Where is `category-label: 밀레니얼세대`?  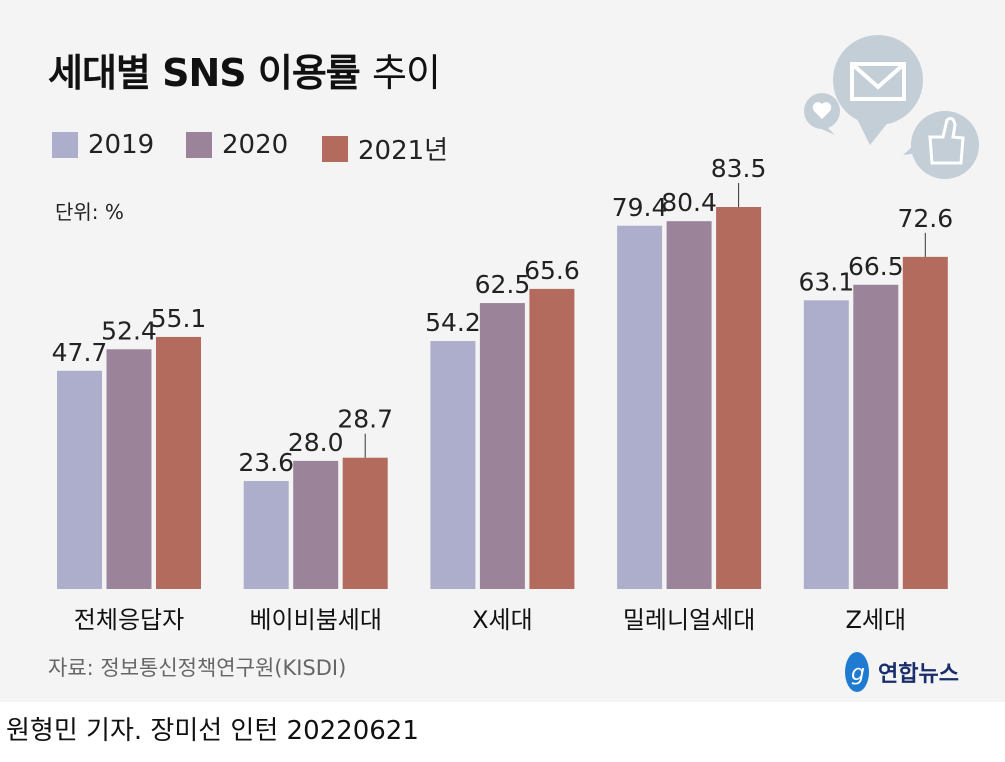 category-label: 밀레니얼세대 is located at coordinates (689, 620).